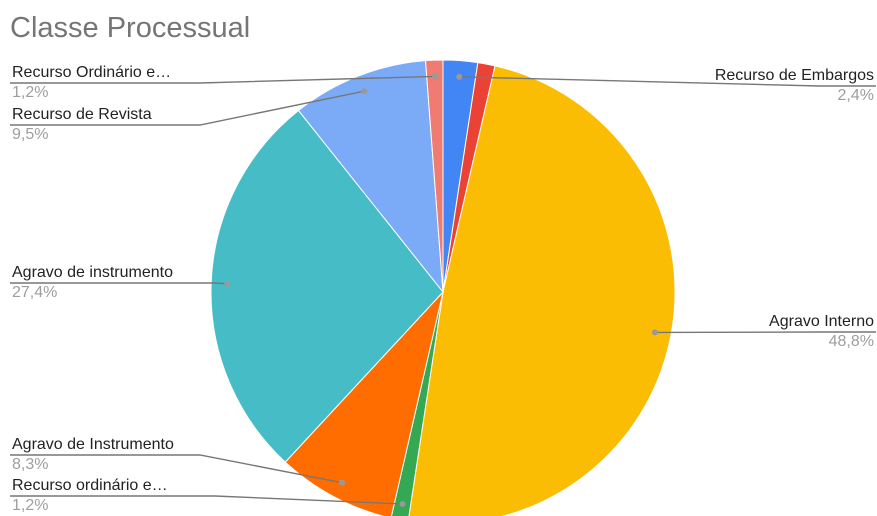 This screenshot has height=516, width=877. What do you see at coordinates (30, 134) in the screenshot?
I see `slice-percent-recurso-de-revista-6: 9,5%` at bounding box center [30, 134].